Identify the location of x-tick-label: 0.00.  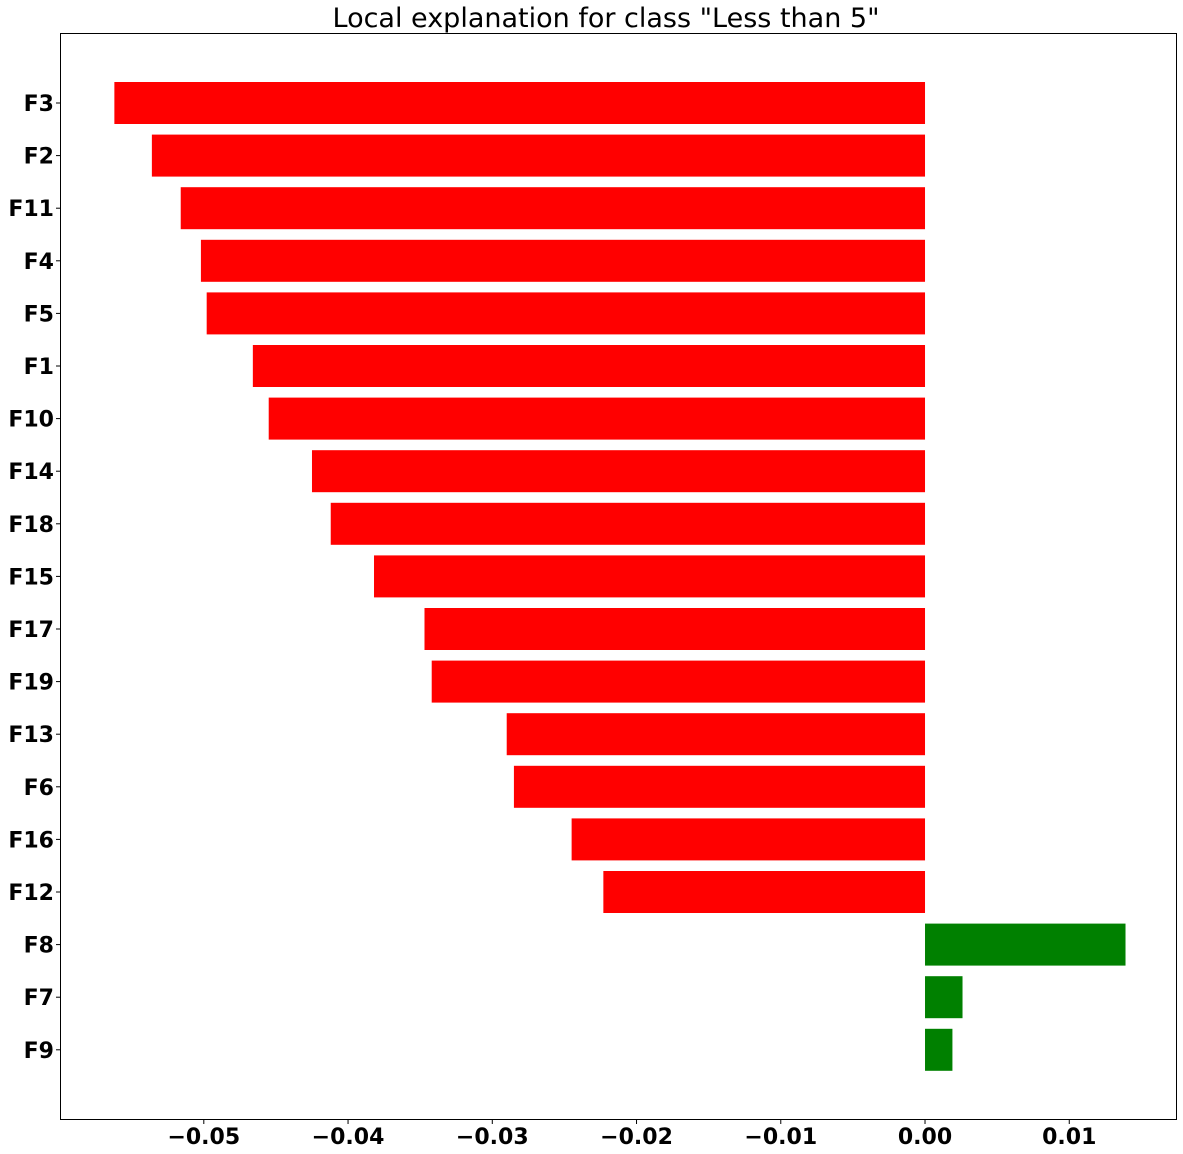
(925, 1137).